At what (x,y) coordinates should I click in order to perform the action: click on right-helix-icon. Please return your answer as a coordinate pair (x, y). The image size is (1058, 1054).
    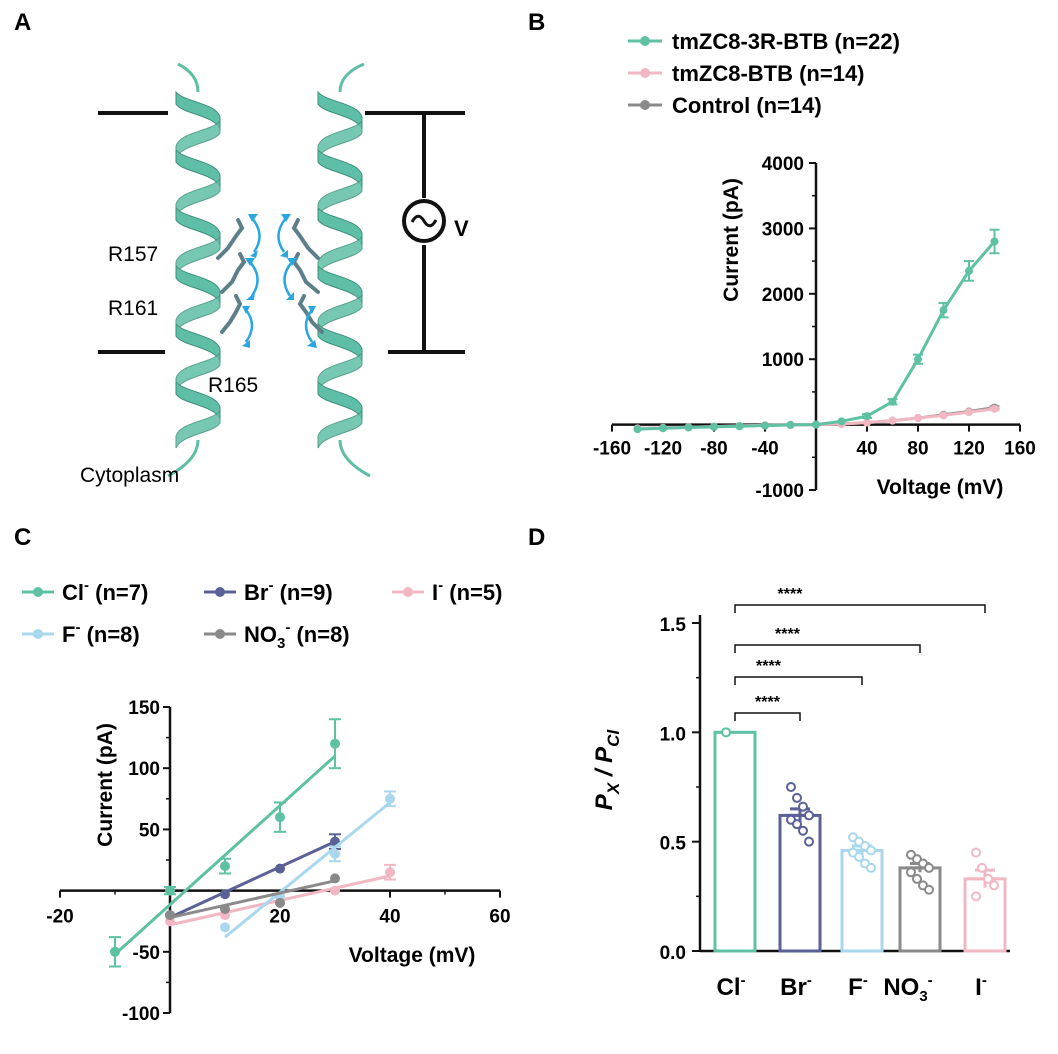
    Looking at the image, I should click on (344, 270).